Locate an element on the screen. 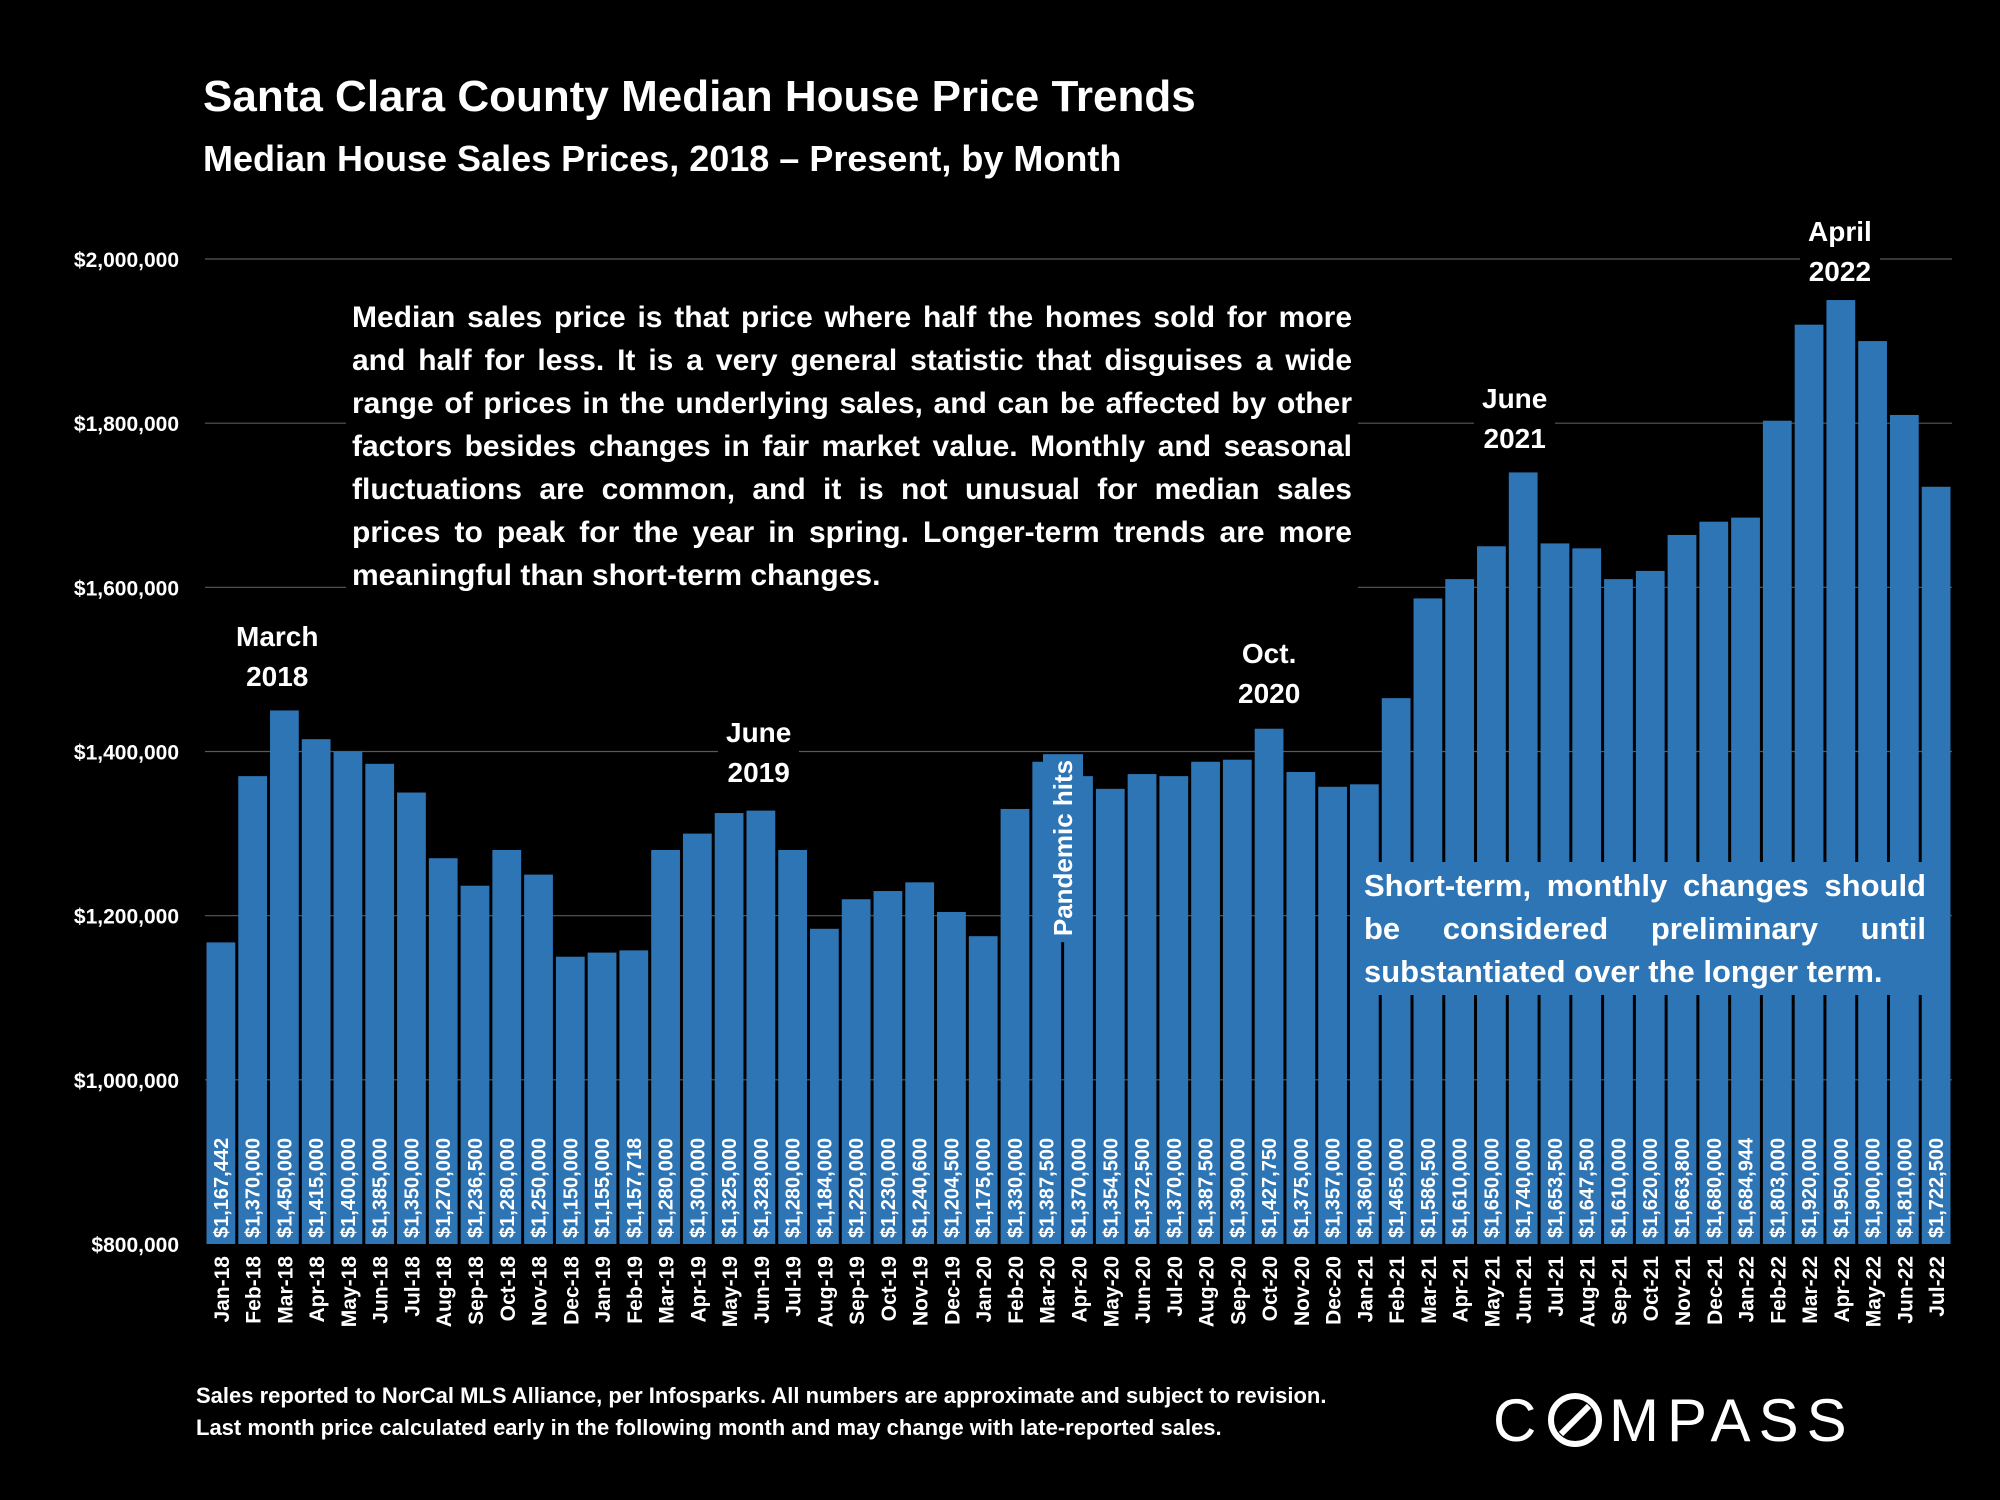  bar-value-label: $1,653,500 is located at coordinates (1556, 1188).